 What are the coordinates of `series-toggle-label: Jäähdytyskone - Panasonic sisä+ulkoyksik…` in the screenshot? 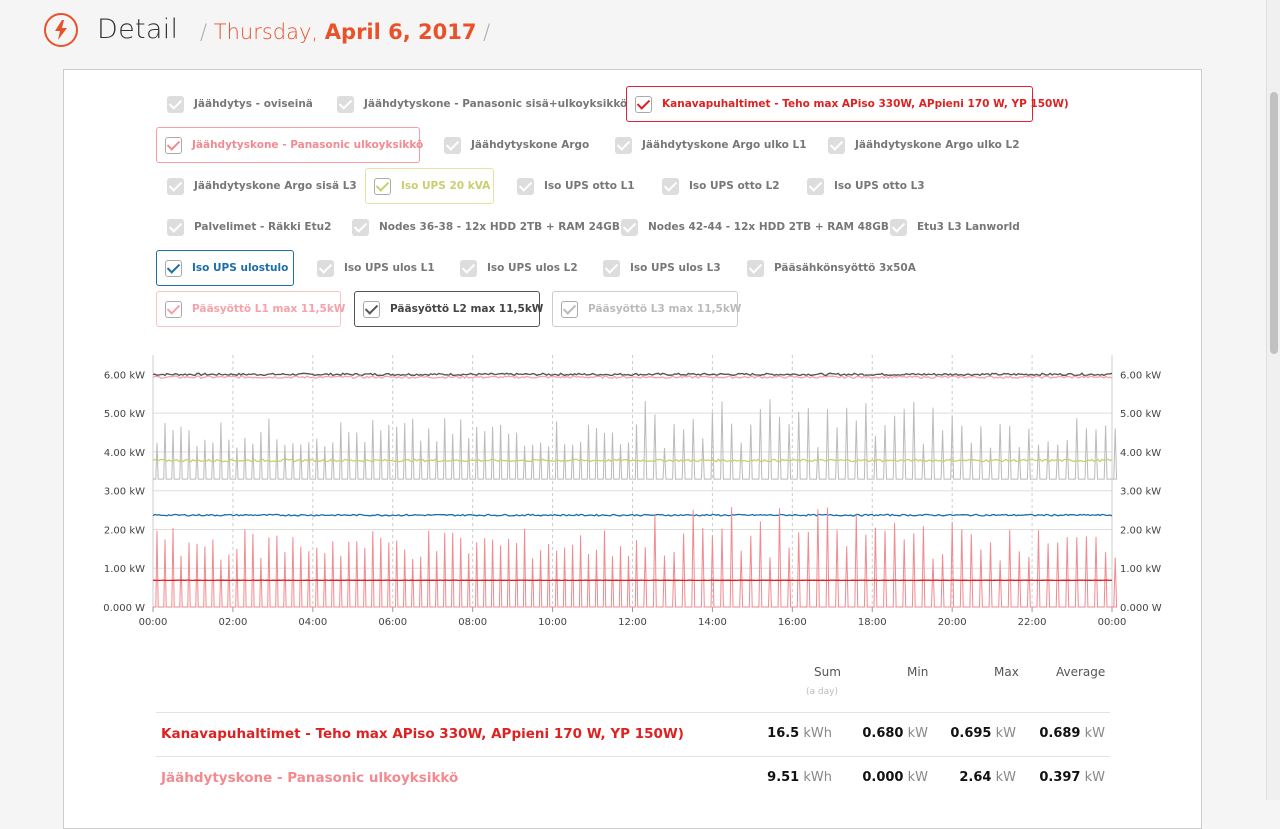 It's located at (495, 104).